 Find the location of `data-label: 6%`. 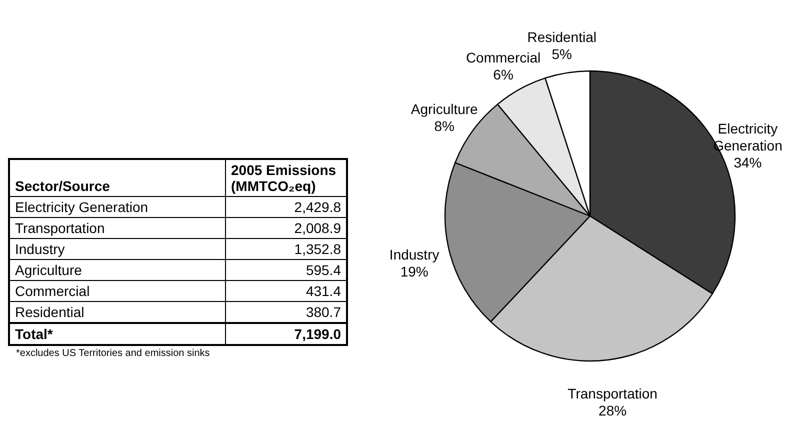

data-label: 6% is located at coordinates (503, 74).